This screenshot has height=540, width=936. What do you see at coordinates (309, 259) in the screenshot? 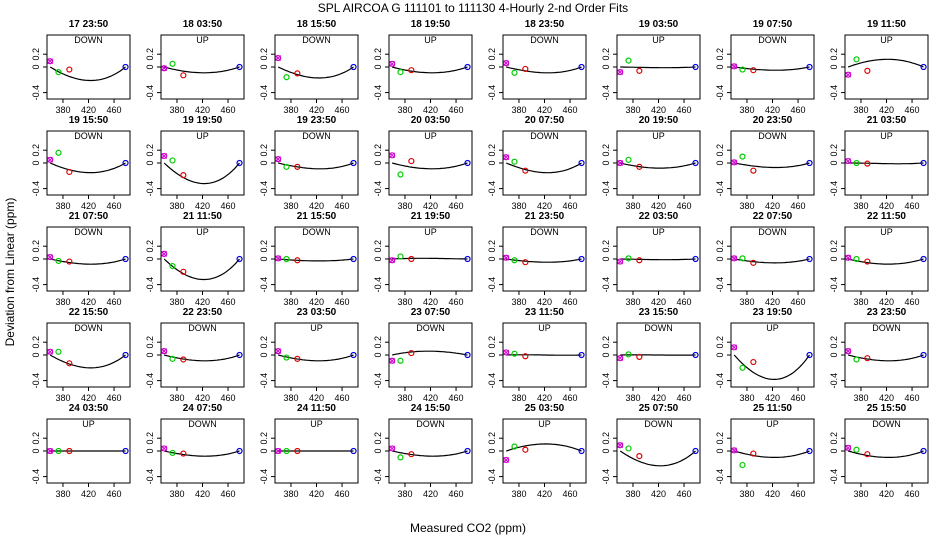
I see `panel: 21 15:50 DOWN -0.4 0 0.2 380 420 460` at bounding box center [309, 259].